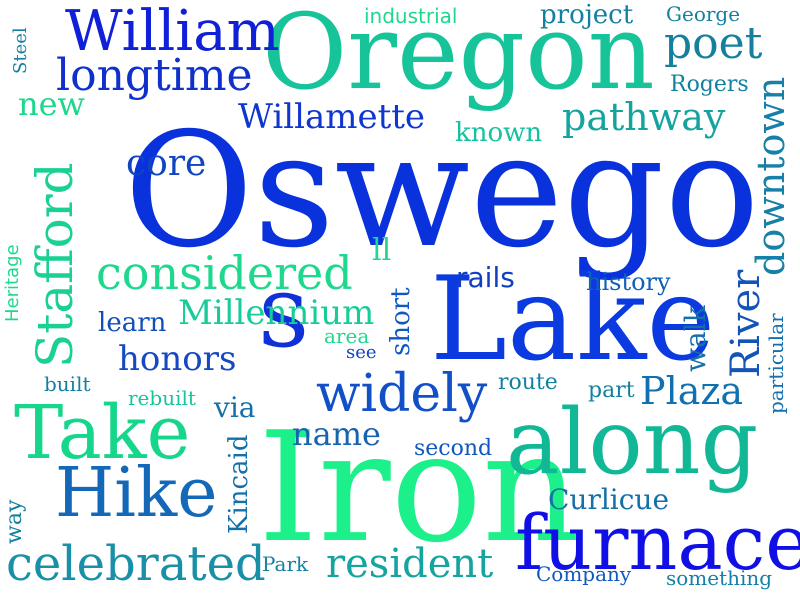 This screenshot has height=600, width=800. Describe the element at coordinates (632, 442) in the screenshot. I see `word-along: along` at that location.